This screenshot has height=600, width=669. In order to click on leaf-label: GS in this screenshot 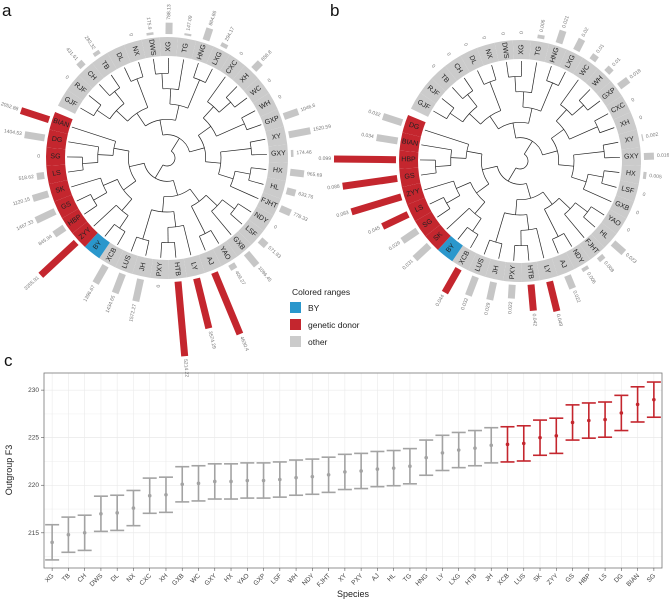, I will do `click(409, 176)`.